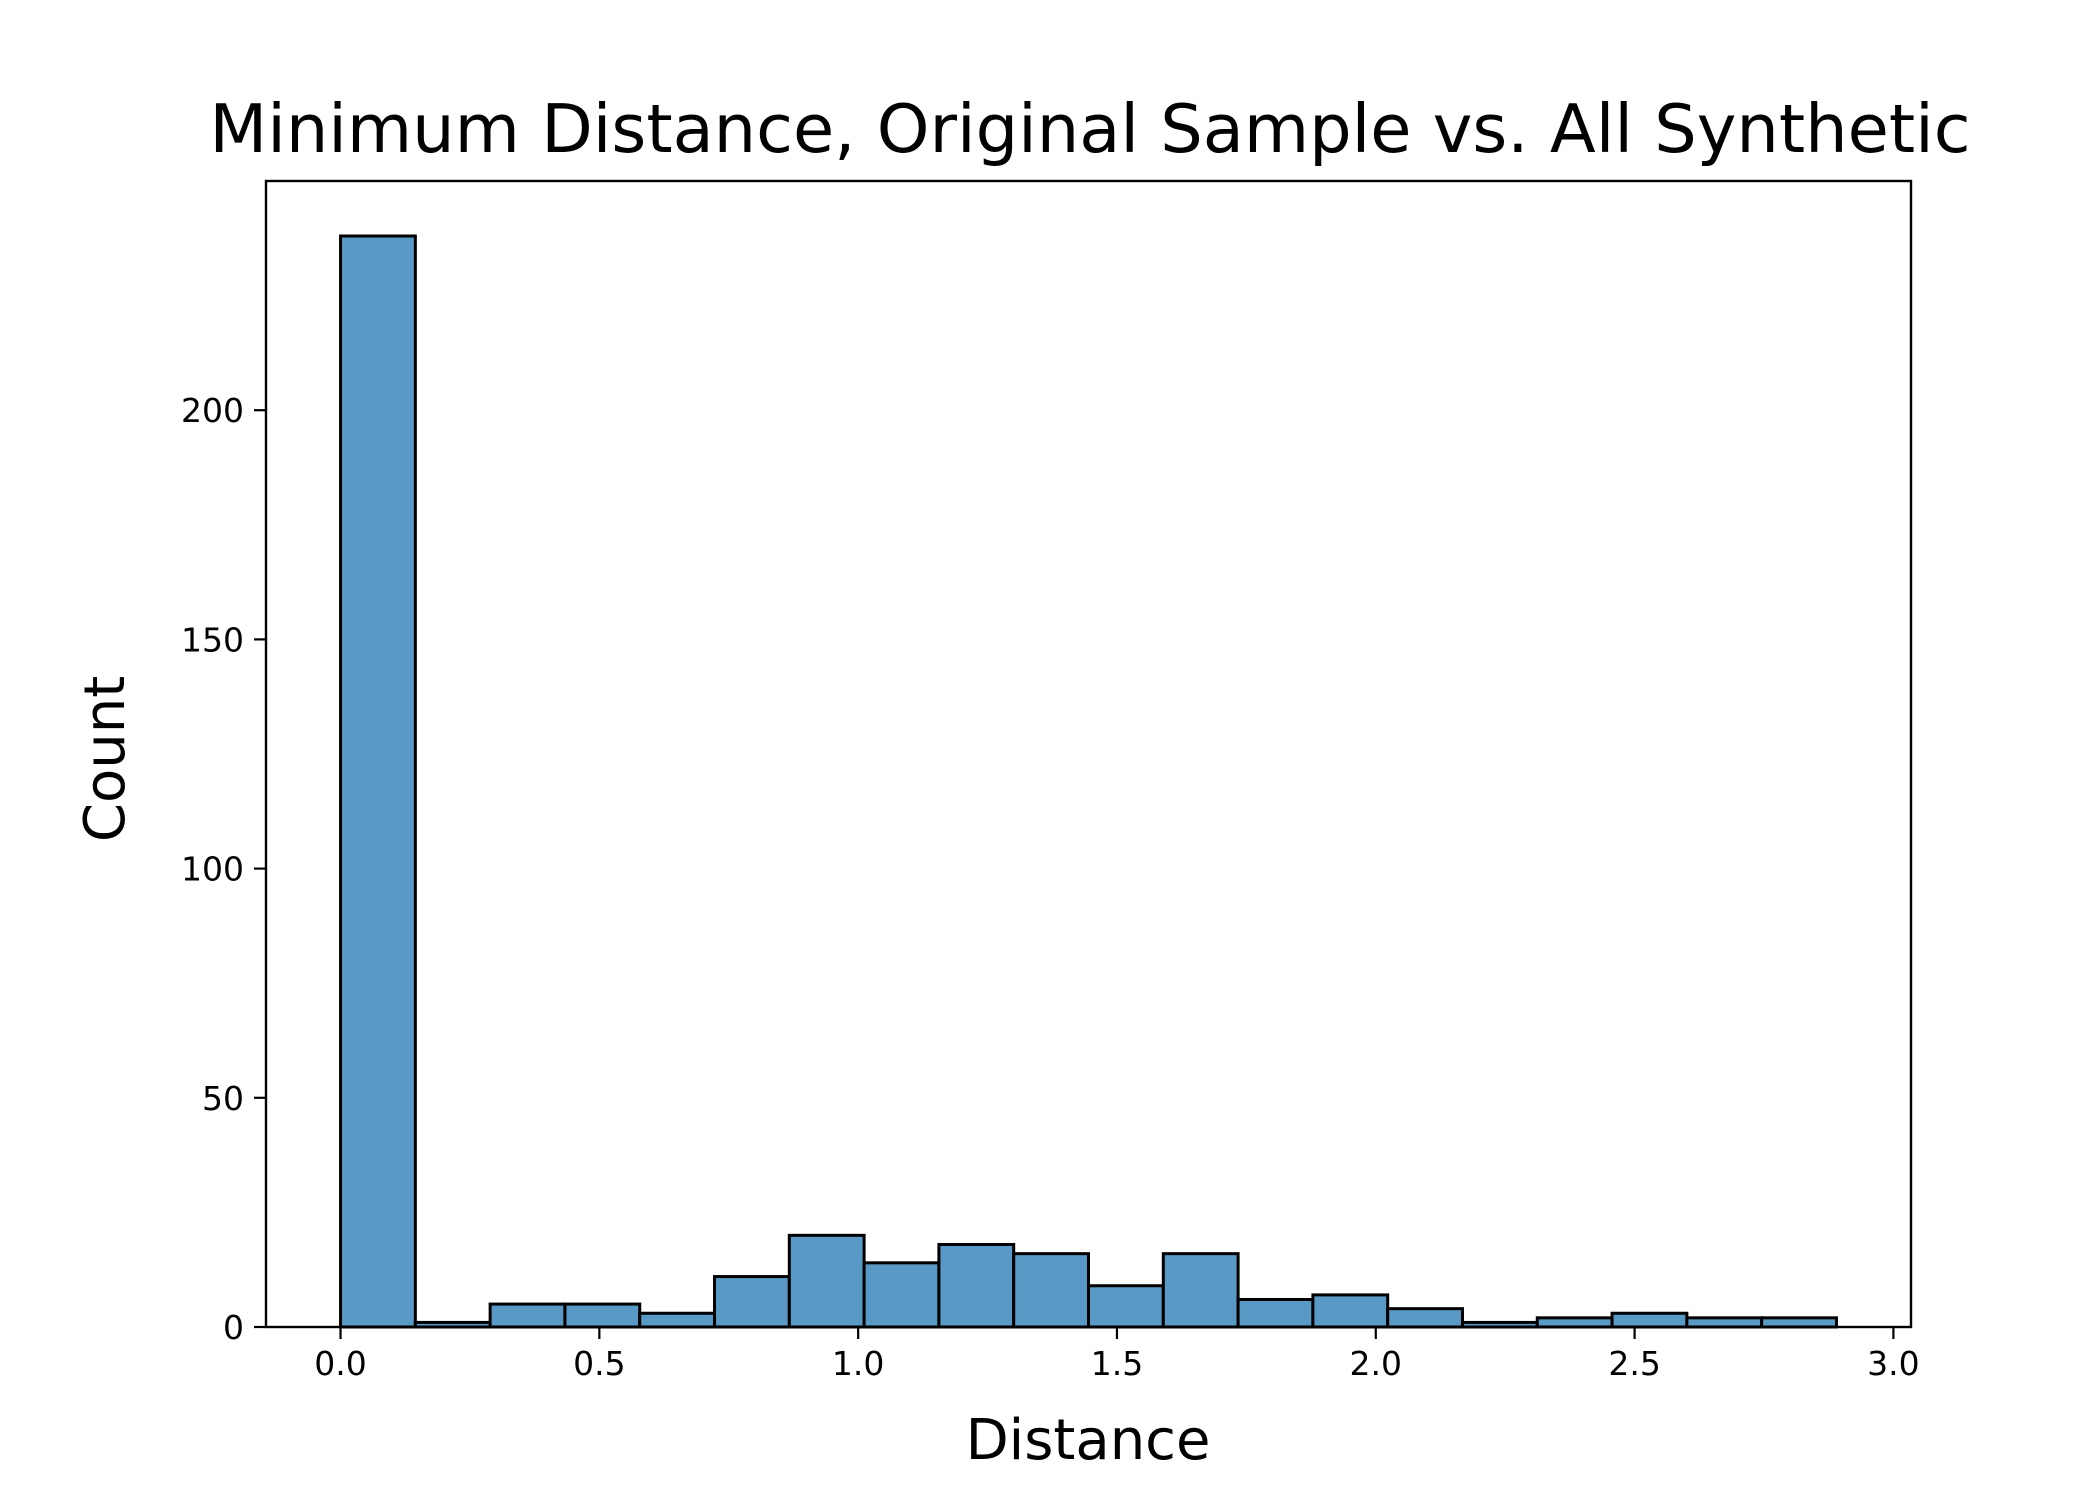  Describe the element at coordinates (1634, 1363) in the screenshot. I see `x-tick-label: 2.5` at that location.